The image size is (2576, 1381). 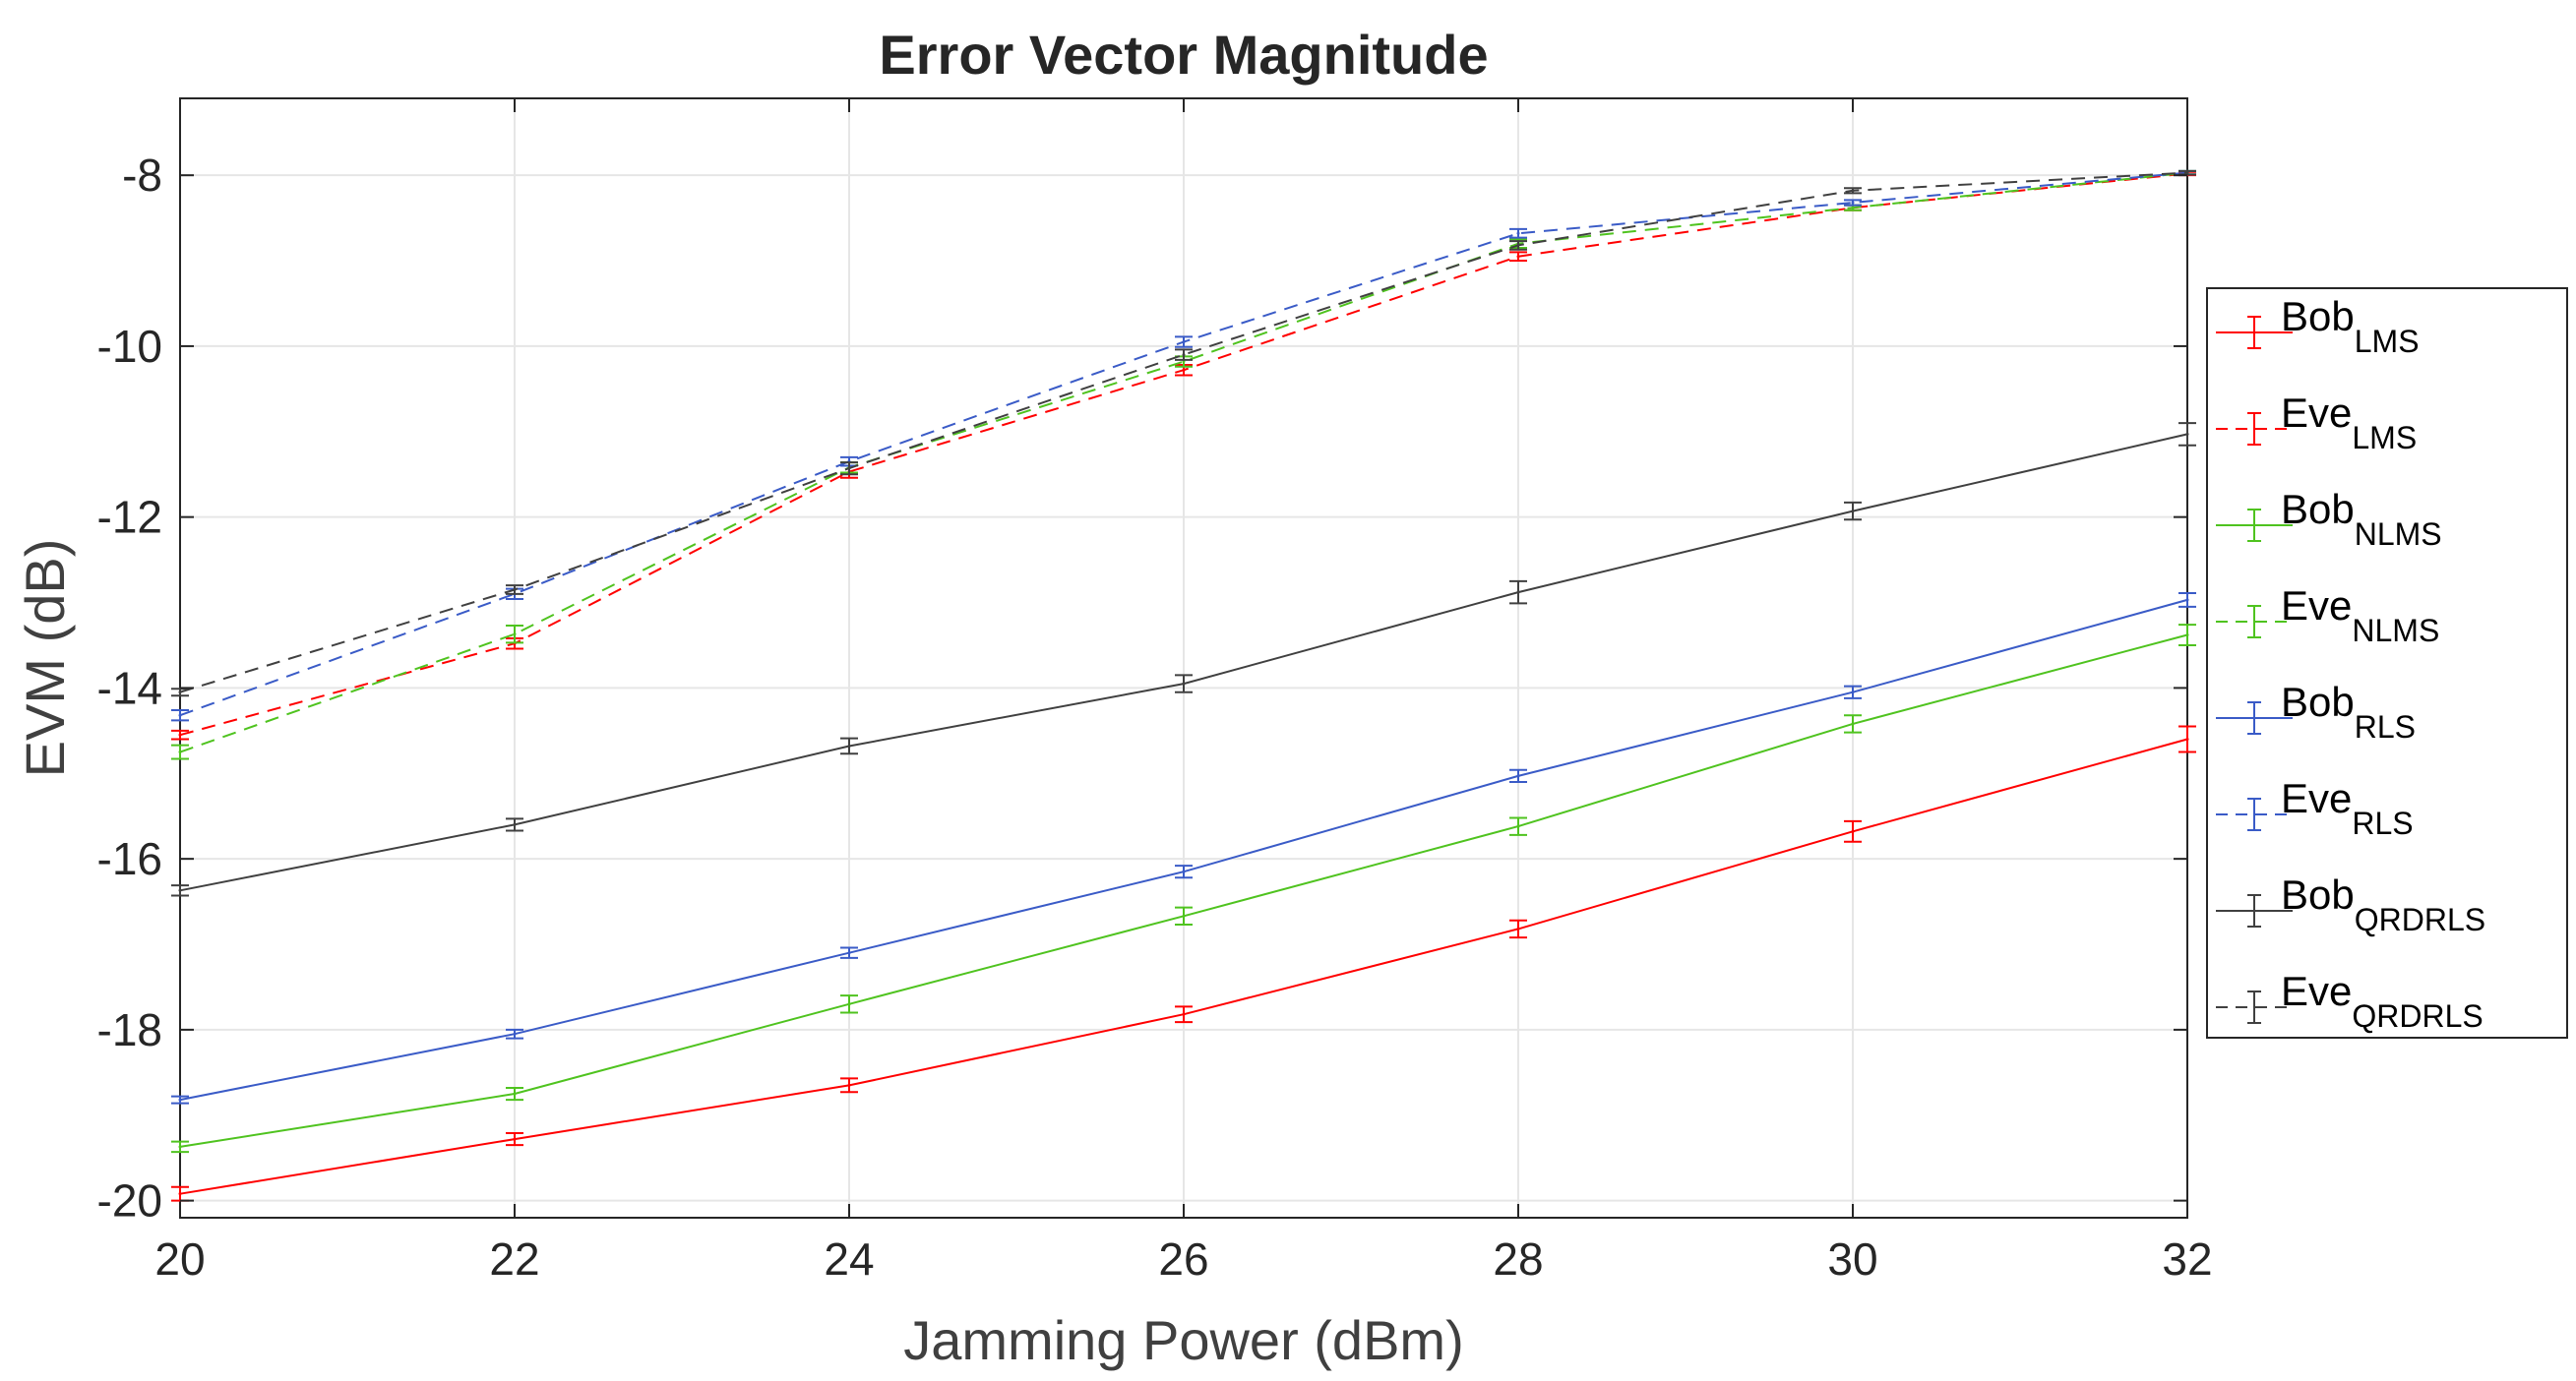 I want to click on legend-label: EveNLMS, so click(x=2360, y=615).